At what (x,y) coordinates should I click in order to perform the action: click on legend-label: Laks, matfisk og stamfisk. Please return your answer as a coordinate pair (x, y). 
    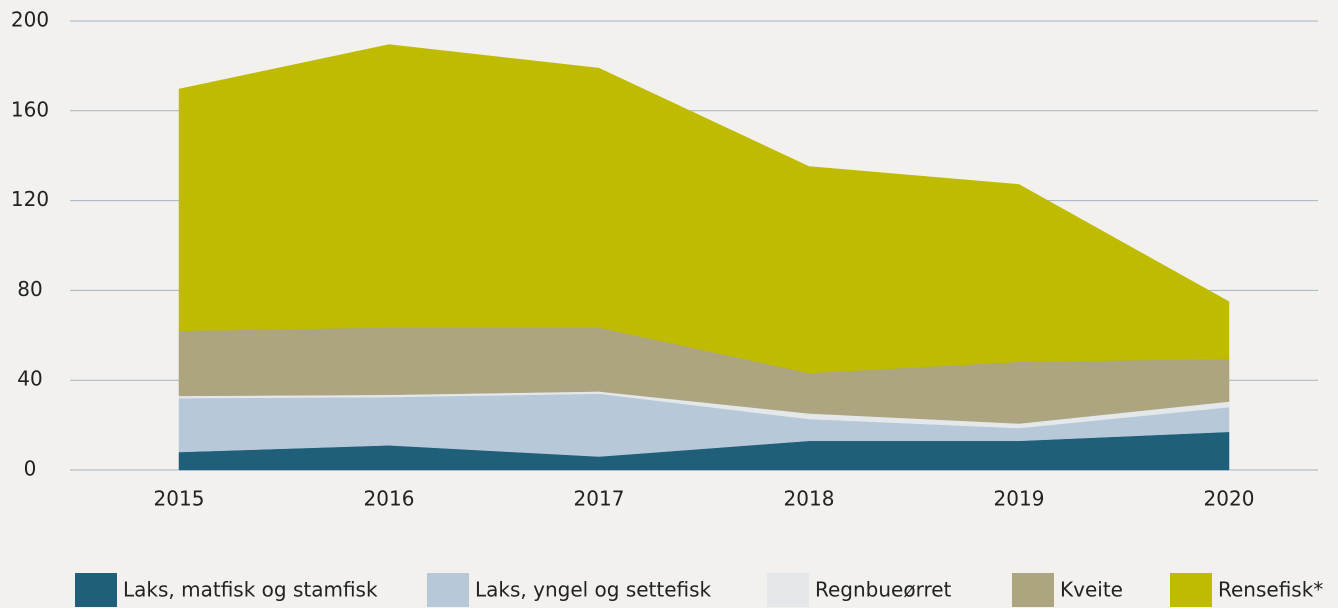
    Looking at the image, I should click on (250, 590).